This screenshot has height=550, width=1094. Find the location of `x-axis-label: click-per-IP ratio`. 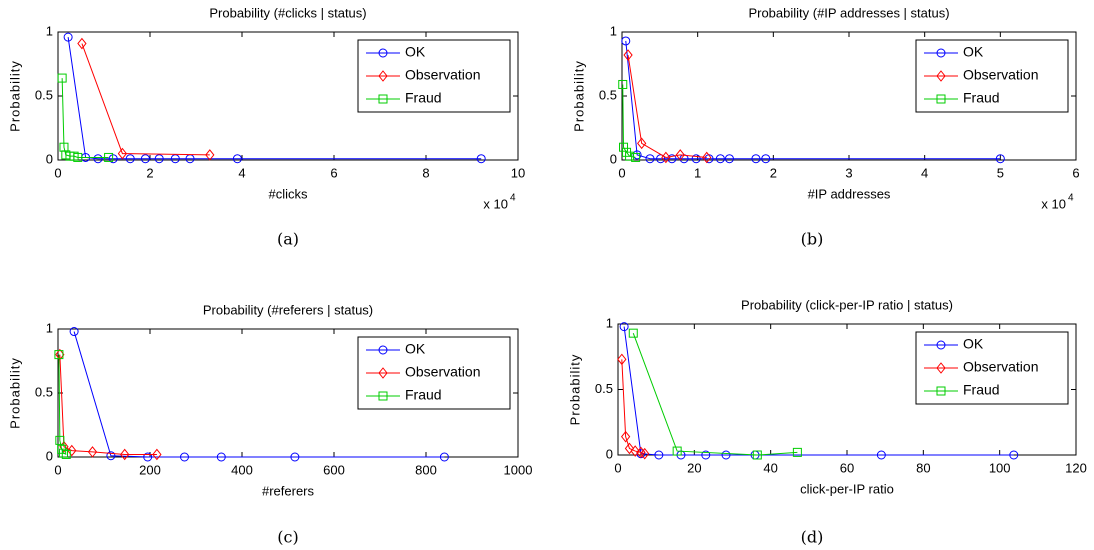

x-axis-label: click-per-IP ratio is located at coordinates (847, 488).